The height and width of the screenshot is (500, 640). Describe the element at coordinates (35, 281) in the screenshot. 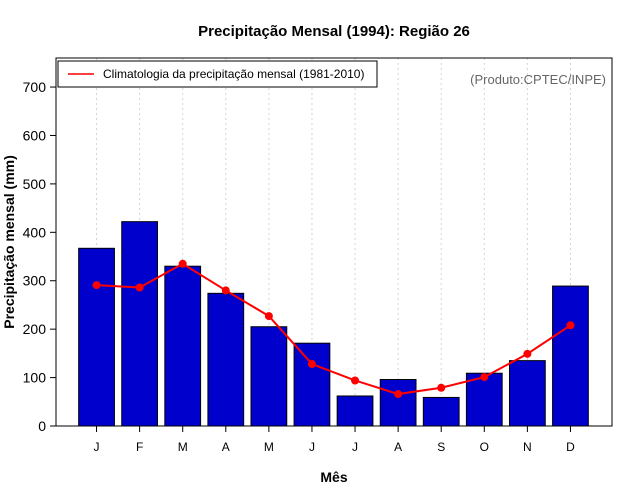

I see `y-tick-label: 300` at that location.